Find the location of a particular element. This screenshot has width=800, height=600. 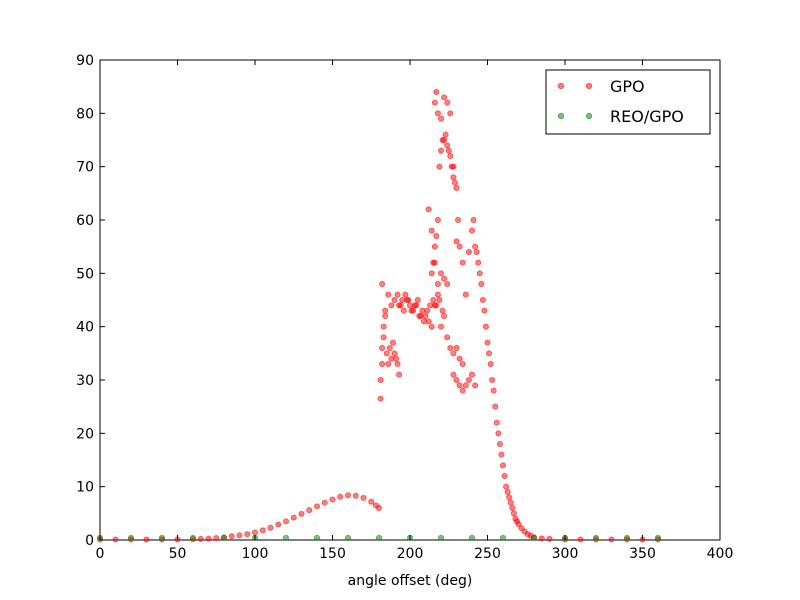

y-tick-label: 30 is located at coordinates (85, 381).